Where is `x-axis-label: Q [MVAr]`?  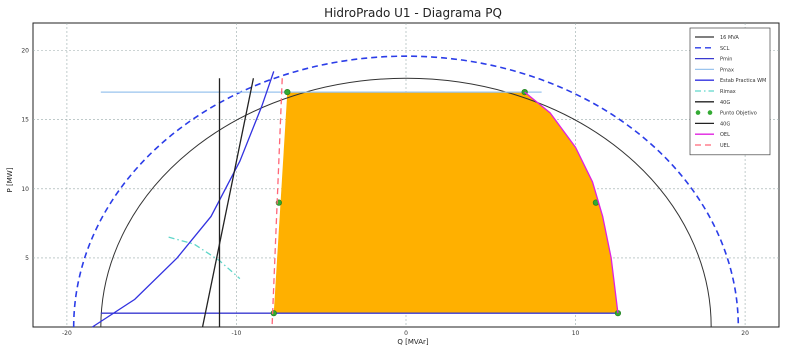 x-axis-label: Q [MVAr] is located at coordinates (413, 342).